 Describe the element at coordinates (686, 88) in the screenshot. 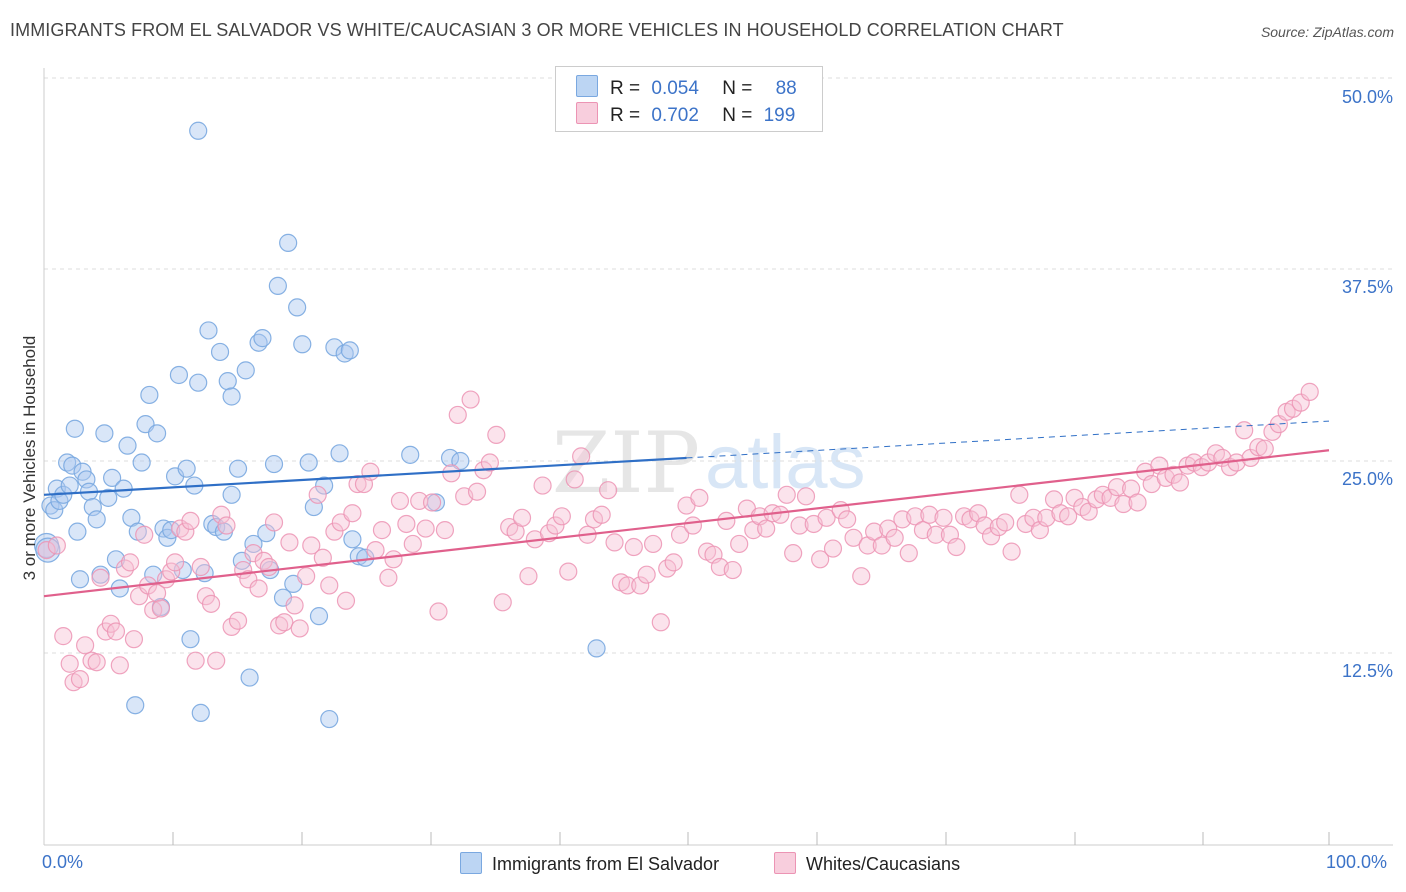

I see `legend-row-el-salvador: R = 0.054 N = 88` at that location.